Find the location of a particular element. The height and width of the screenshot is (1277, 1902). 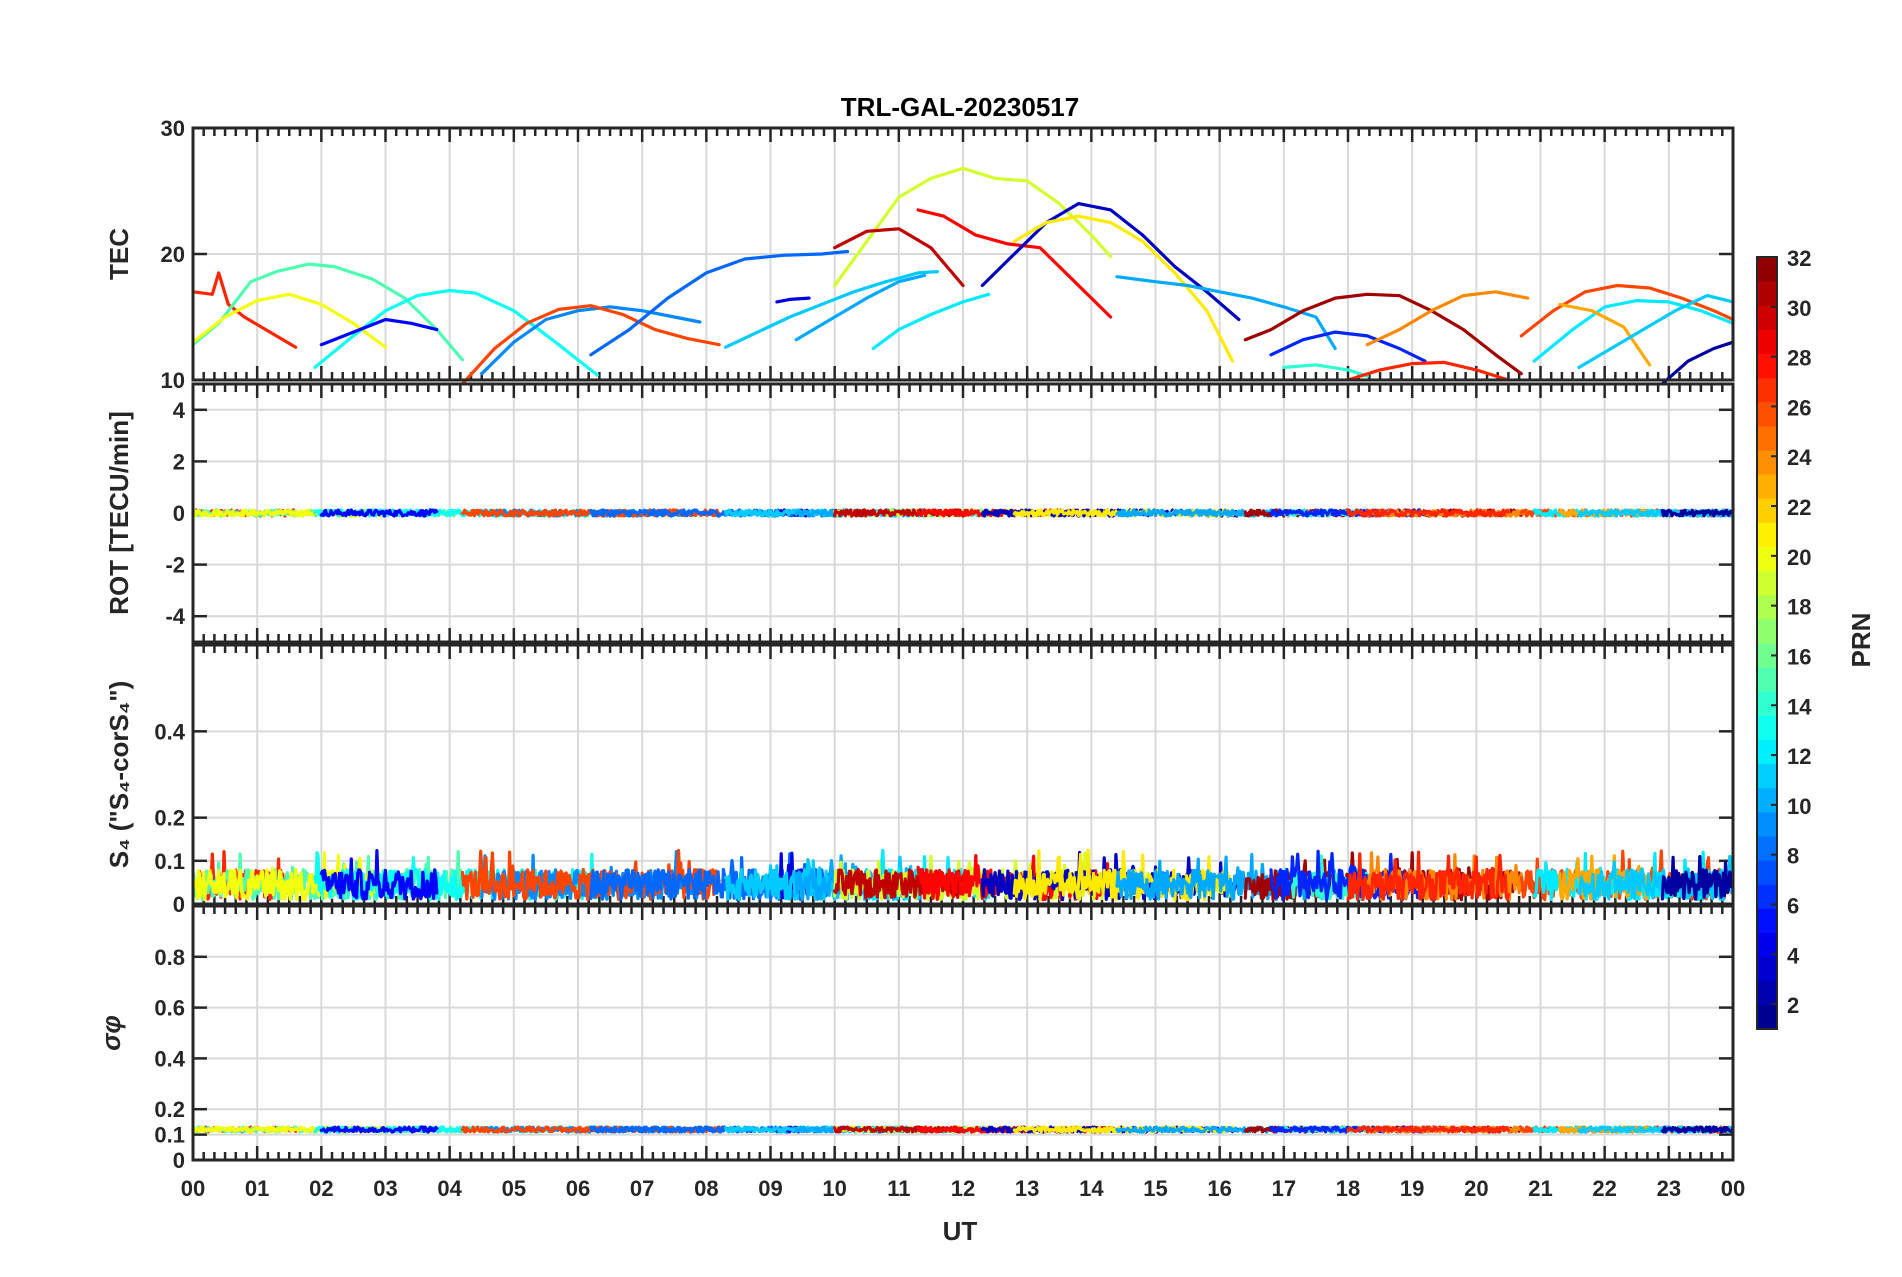

x-tick-label: 20 is located at coordinates (1476, 1188).